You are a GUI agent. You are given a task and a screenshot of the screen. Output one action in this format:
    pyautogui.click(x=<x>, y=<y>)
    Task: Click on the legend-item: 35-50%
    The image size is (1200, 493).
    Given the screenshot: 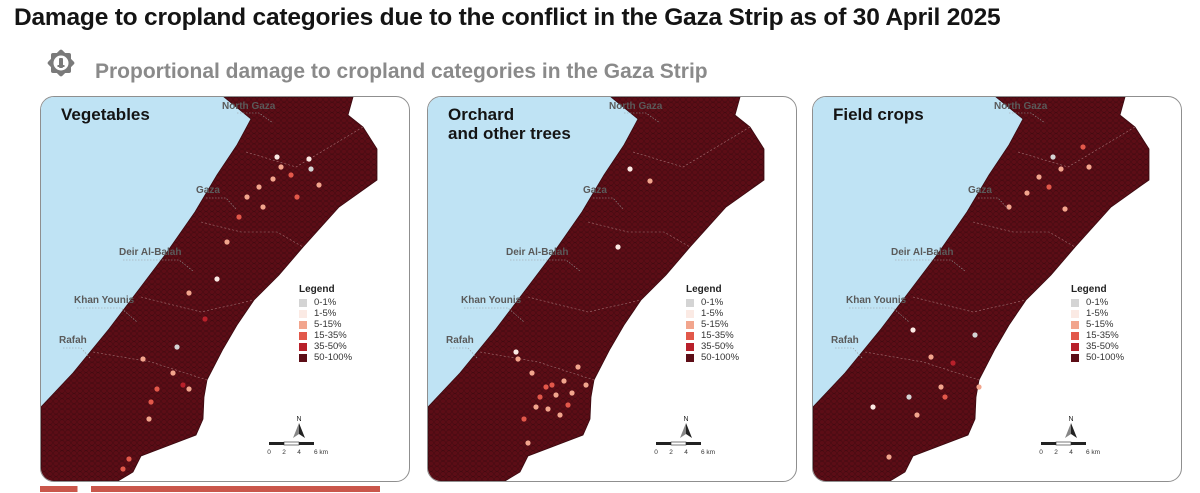 What is the action you would take?
    pyautogui.click(x=1097, y=346)
    